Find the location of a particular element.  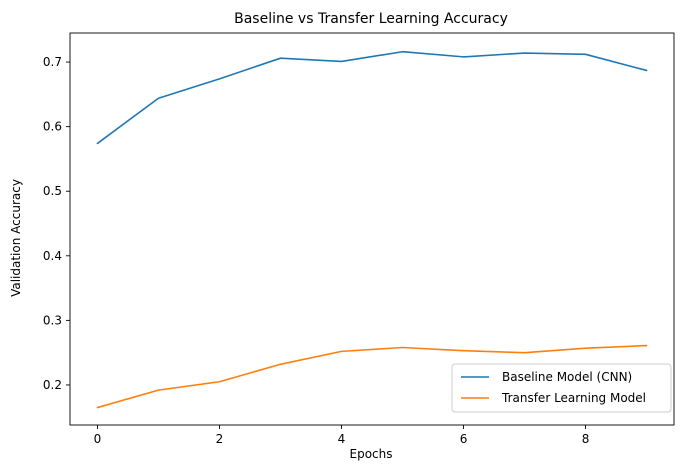

y-axis-ticks: 0.2 0.3 0.4 0.5 0.6 0.7 is located at coordinates (56, 223).